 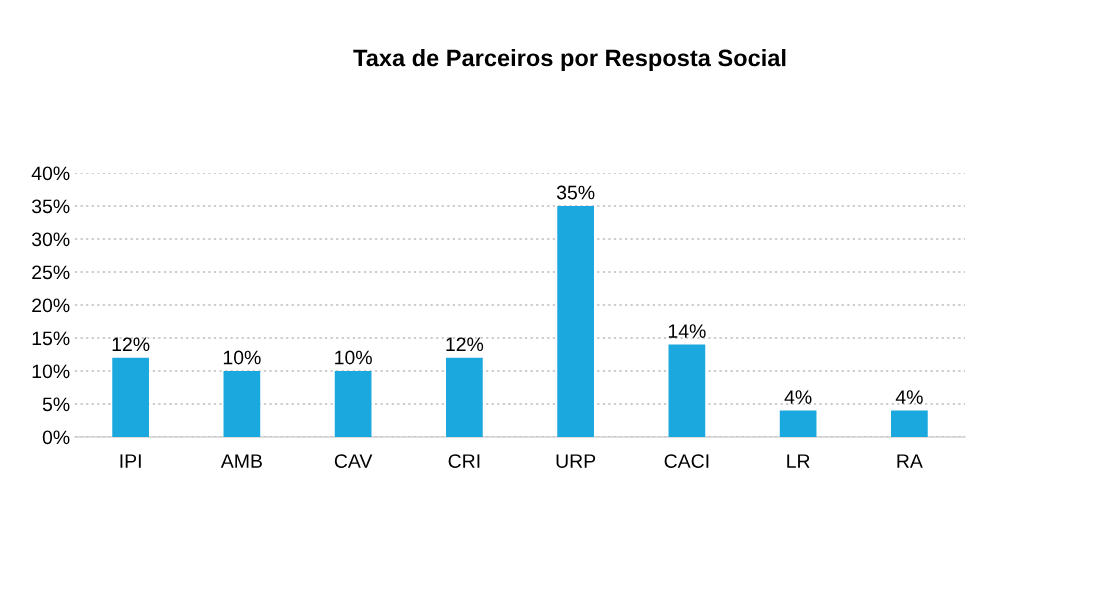 I want to click on x-tick-label: AMB, so click(x=241, y=461).